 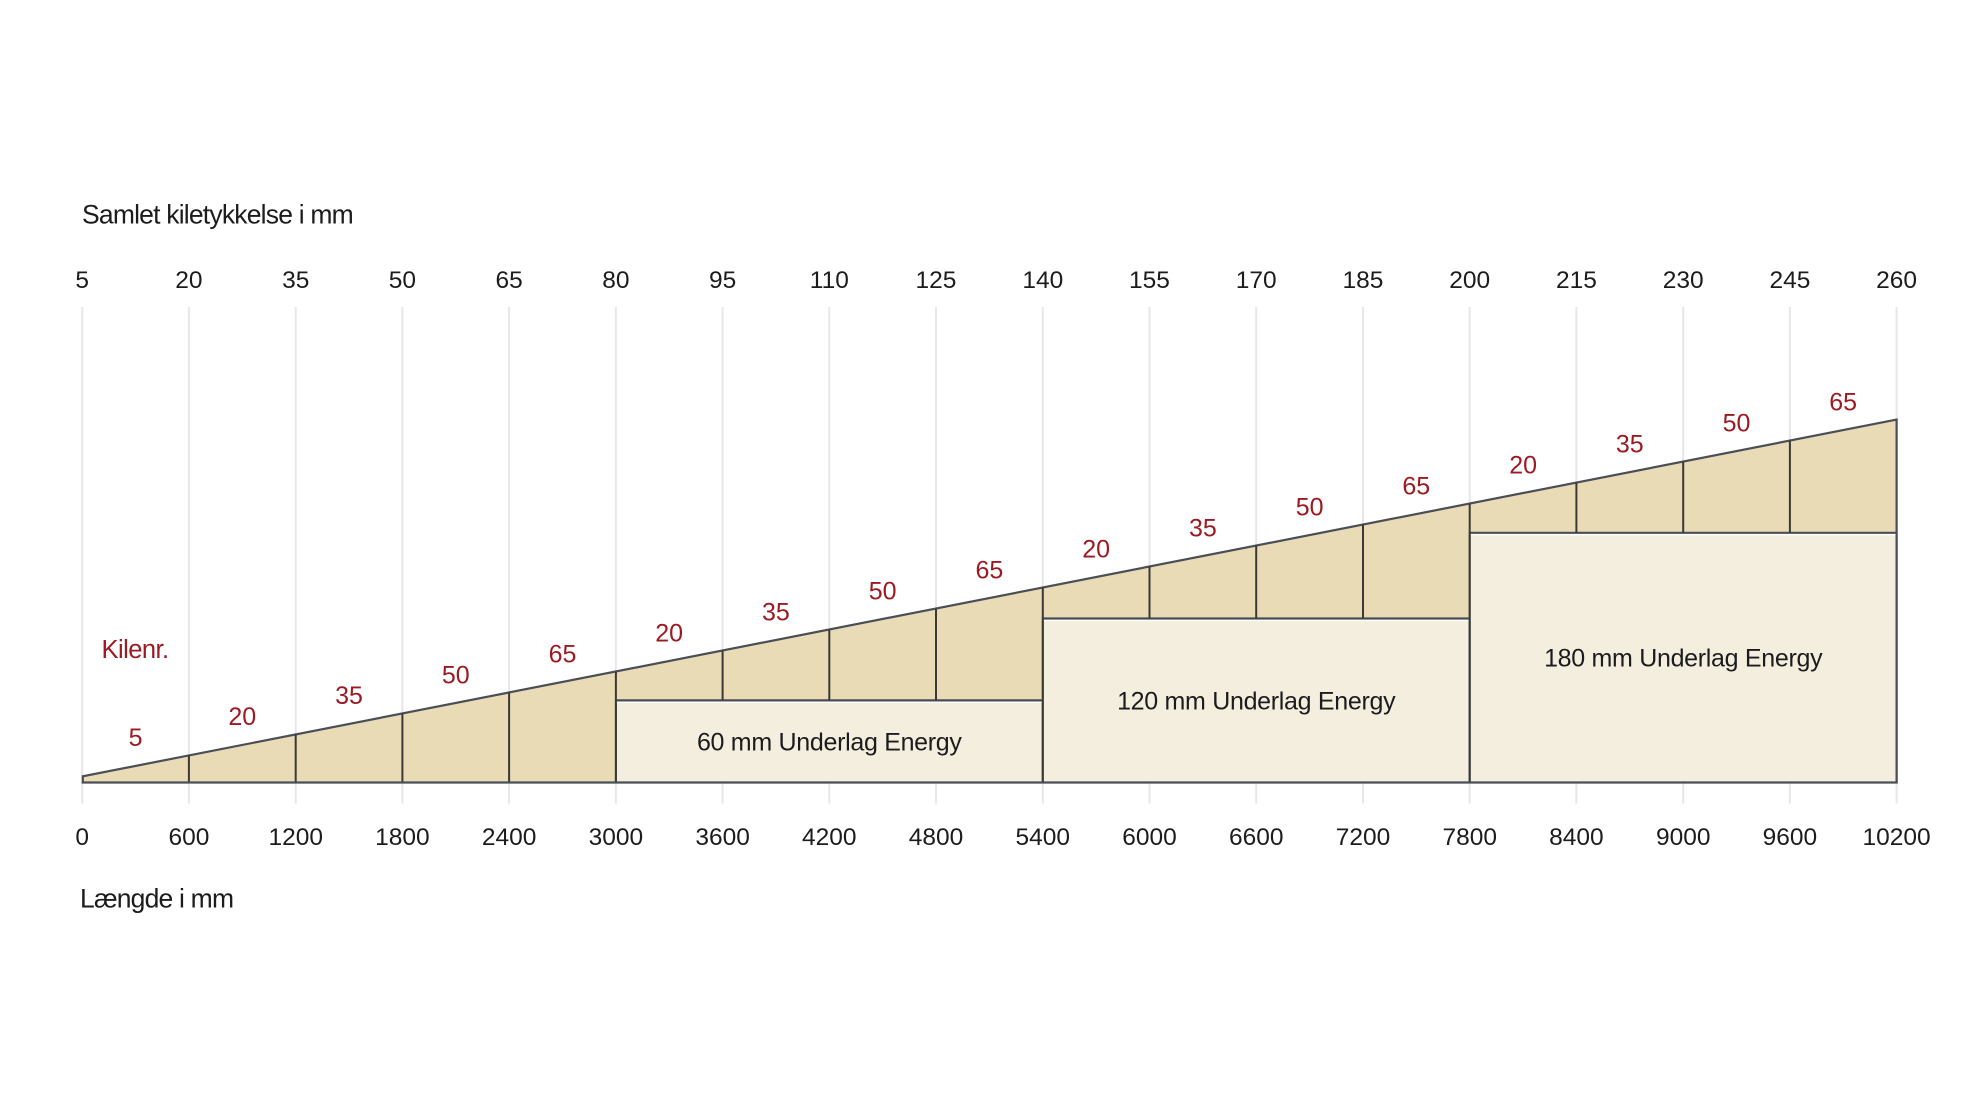 I want to click on svg-text: Samlet kiletykkelse i mm, so click(x=217, y=215).